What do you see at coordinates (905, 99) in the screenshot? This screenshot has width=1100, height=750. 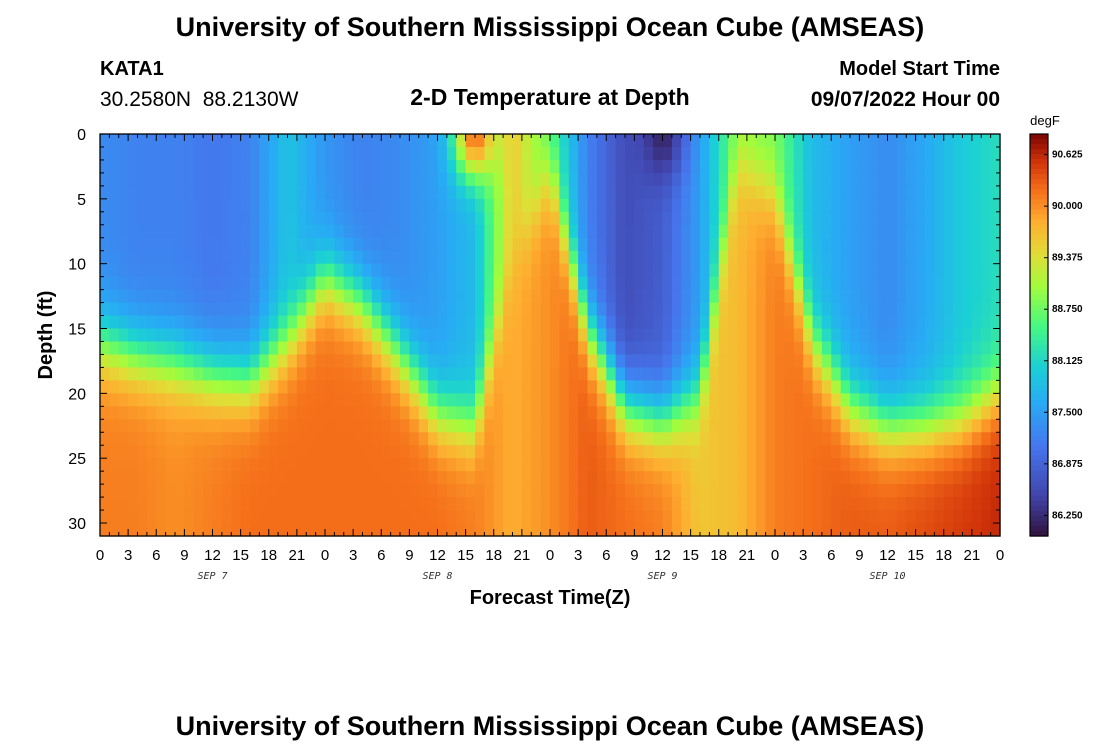 I see `model-start-value: 09/07/2022 Hour 00` at bounding box center [905, 99].